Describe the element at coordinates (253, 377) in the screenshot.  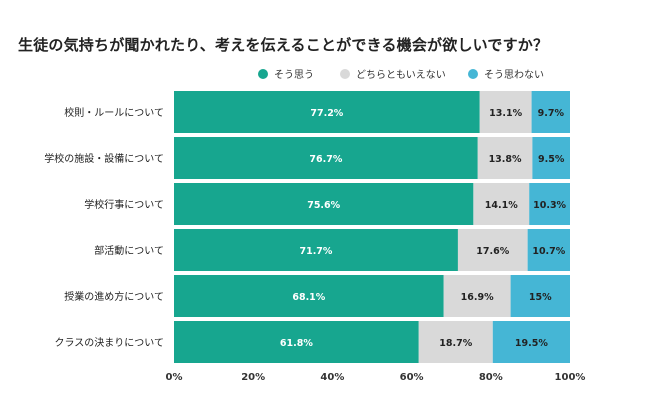
I see `x-tick-label: 20%` at that location.